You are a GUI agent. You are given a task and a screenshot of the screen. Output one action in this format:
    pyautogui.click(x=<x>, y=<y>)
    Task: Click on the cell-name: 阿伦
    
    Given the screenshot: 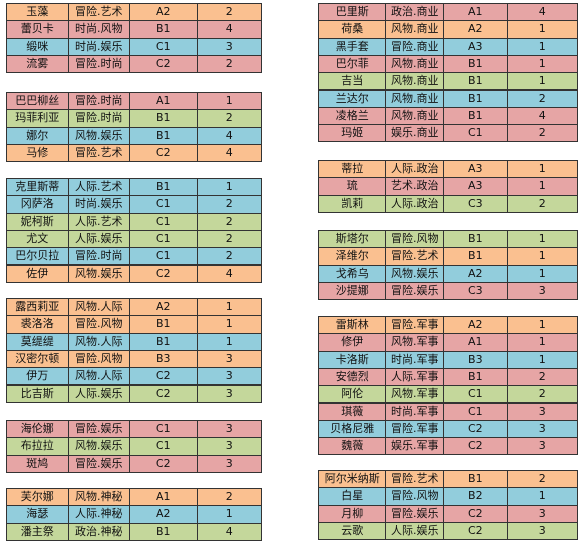 What is the action you would take?
    pyautogui.click(x=353, y=394)
    